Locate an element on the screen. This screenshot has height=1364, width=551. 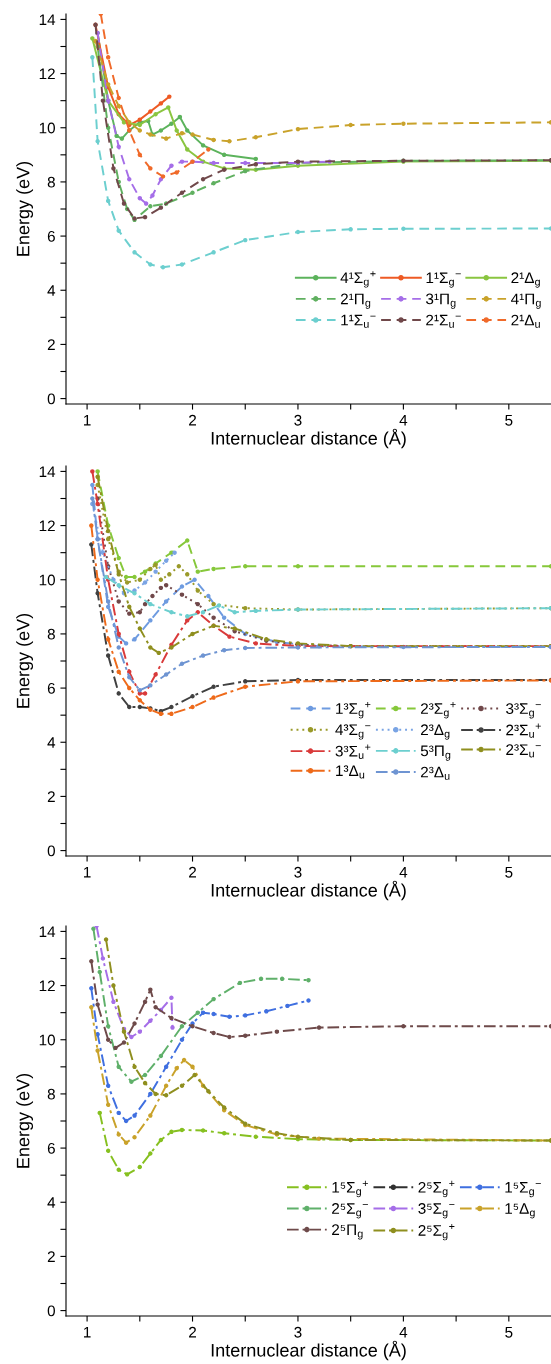
legend-label: 1³Σ$_{g}$$^{+}$ is located at coordinates (353, 710).